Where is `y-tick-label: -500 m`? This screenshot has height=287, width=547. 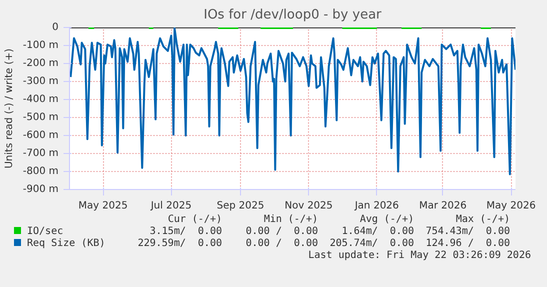 y-tick-label: -500 m is located at coordinates (40, 117).